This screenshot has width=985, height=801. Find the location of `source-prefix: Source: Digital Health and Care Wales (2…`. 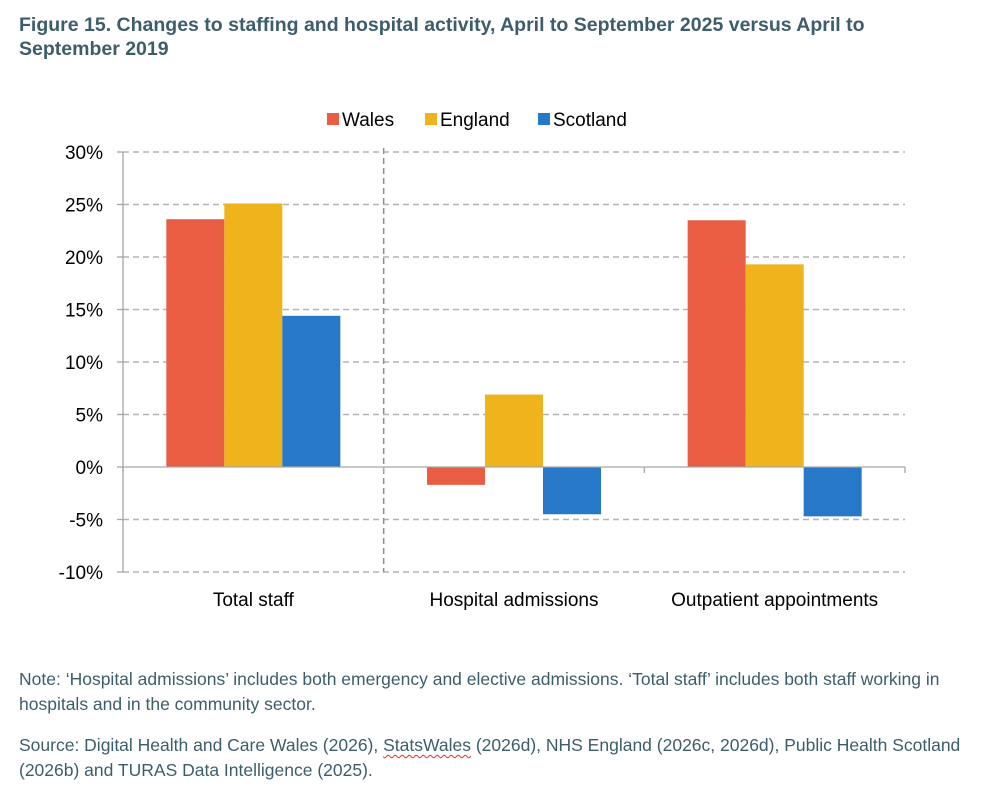

source-prefix: Source: Digital Health and Care Wales (2… is located at coordinates (201, 745).